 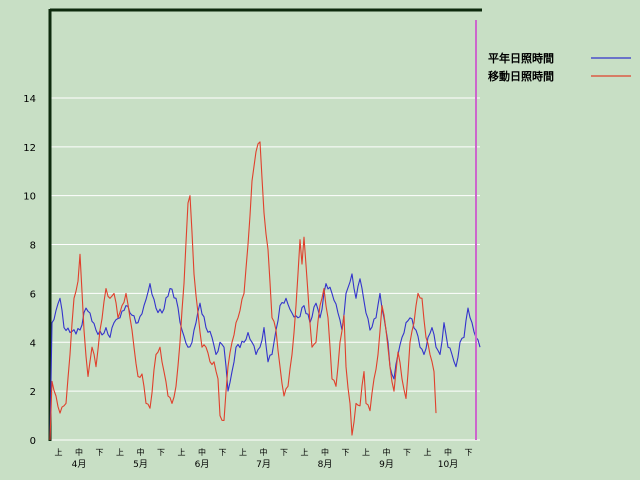 I want to click on y-axis-ticks: 0 2 4 6 8 10 12 14, so click(x=29, y=270).